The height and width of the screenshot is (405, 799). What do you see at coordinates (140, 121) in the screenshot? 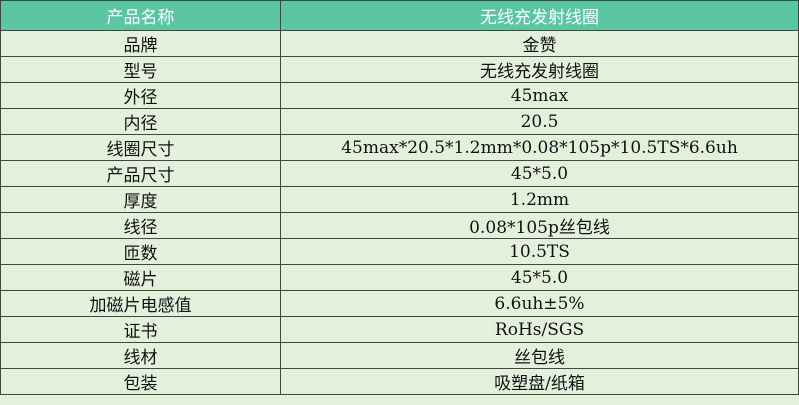
I see `label-cell: 内径` at bounding box center [140, 121].